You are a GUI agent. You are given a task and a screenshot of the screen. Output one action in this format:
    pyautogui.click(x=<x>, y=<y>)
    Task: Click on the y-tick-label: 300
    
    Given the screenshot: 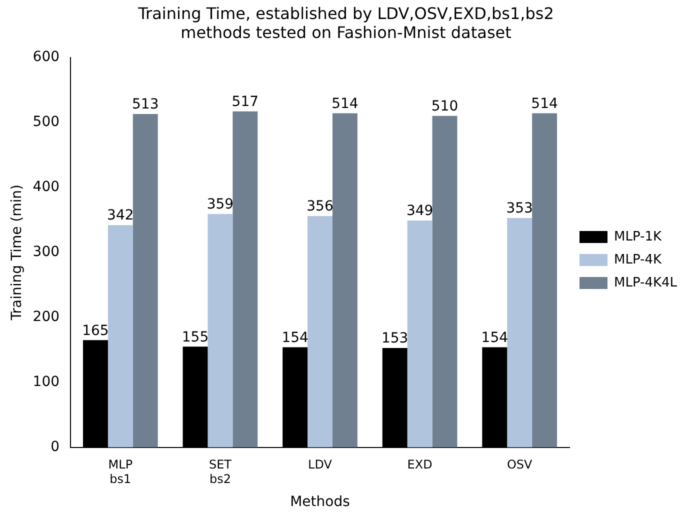 What is the action you would take?
    pyautogui.click(x=46, y=252)
    